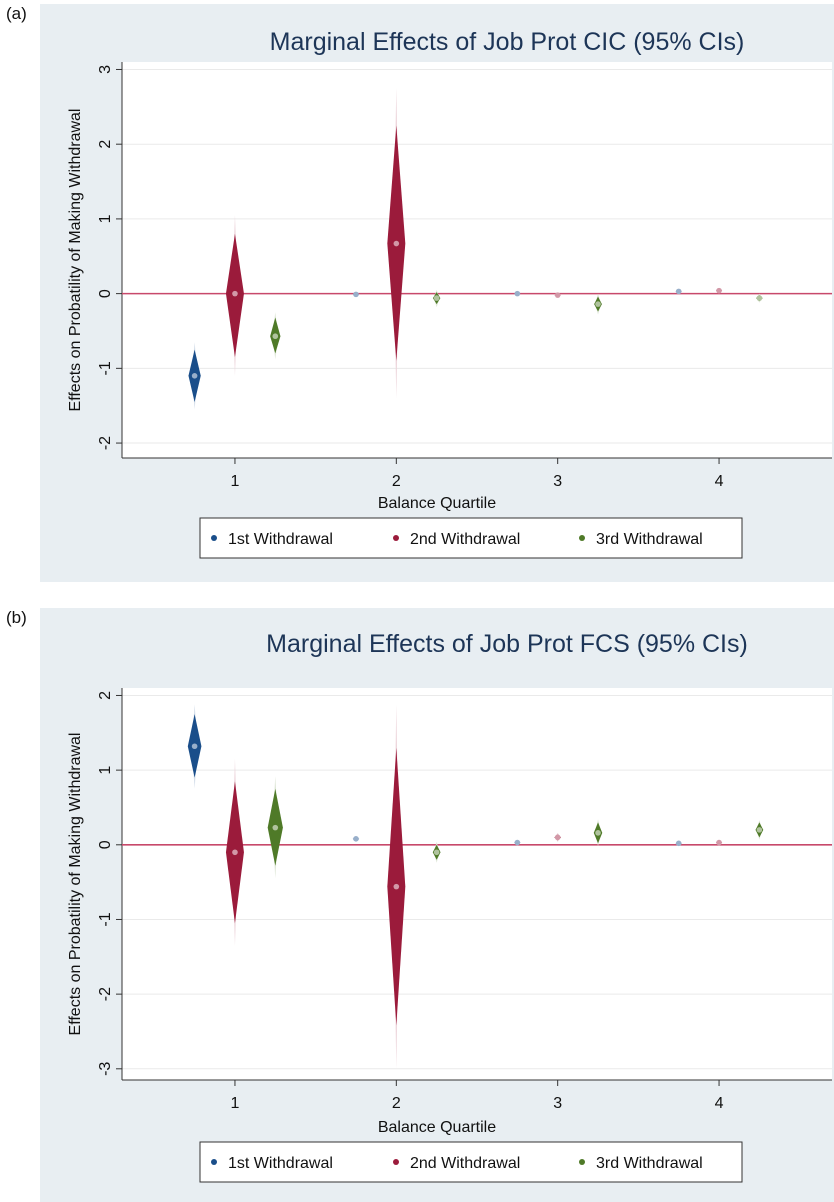  I want to click on y-tick-label: -3, so click(105, 1069).